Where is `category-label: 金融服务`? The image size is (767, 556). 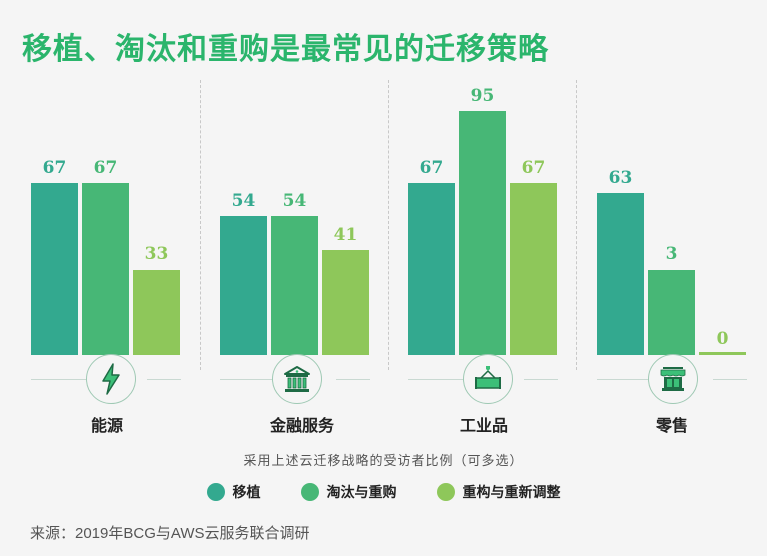
category-label: 金融服务 is located at coordinates (301, 425).